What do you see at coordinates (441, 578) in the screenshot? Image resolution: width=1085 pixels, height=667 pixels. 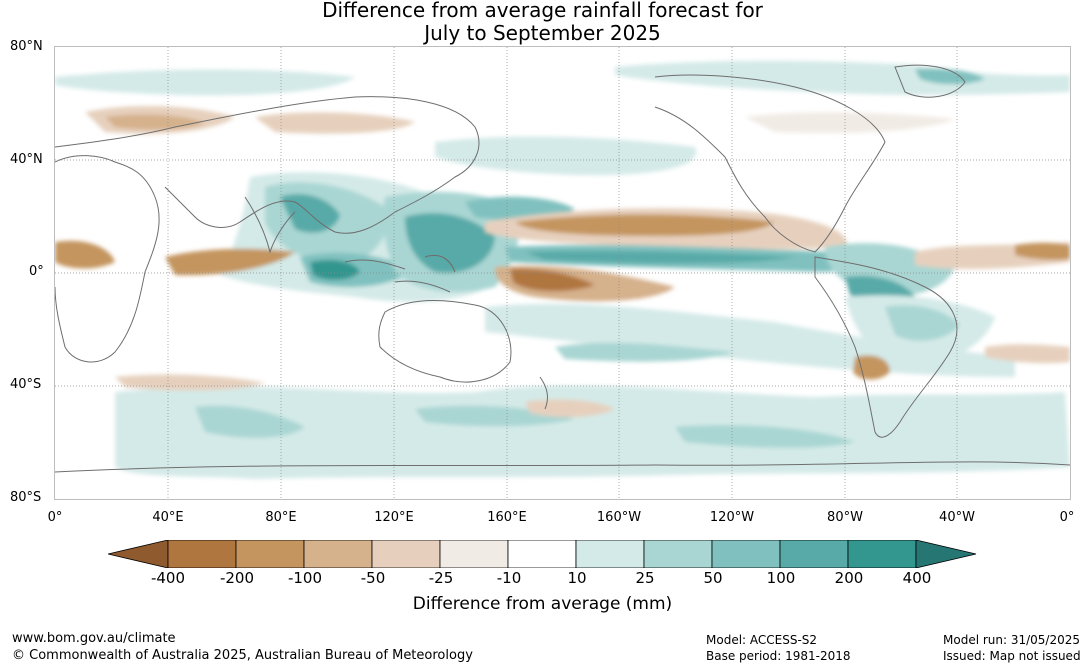 I see `legend-tick: -25` at bounding box center [441, 578].